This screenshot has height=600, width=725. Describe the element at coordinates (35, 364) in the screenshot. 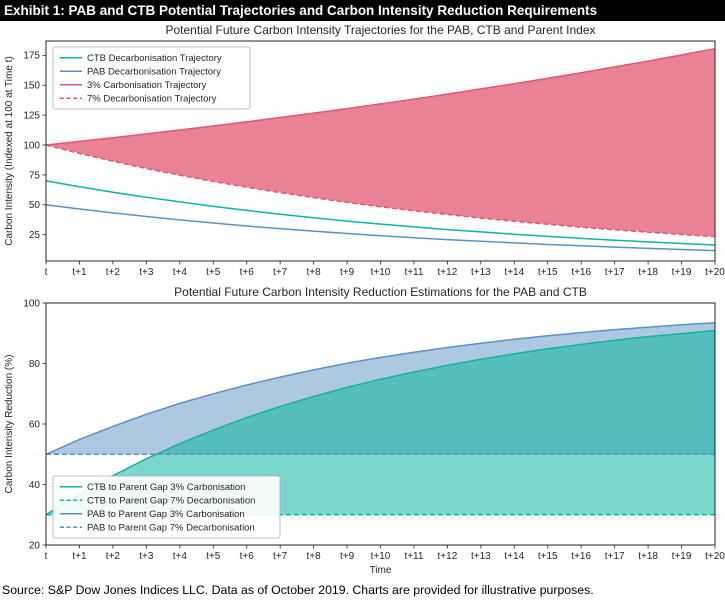

I see `y-tick-label: 80` at that location.